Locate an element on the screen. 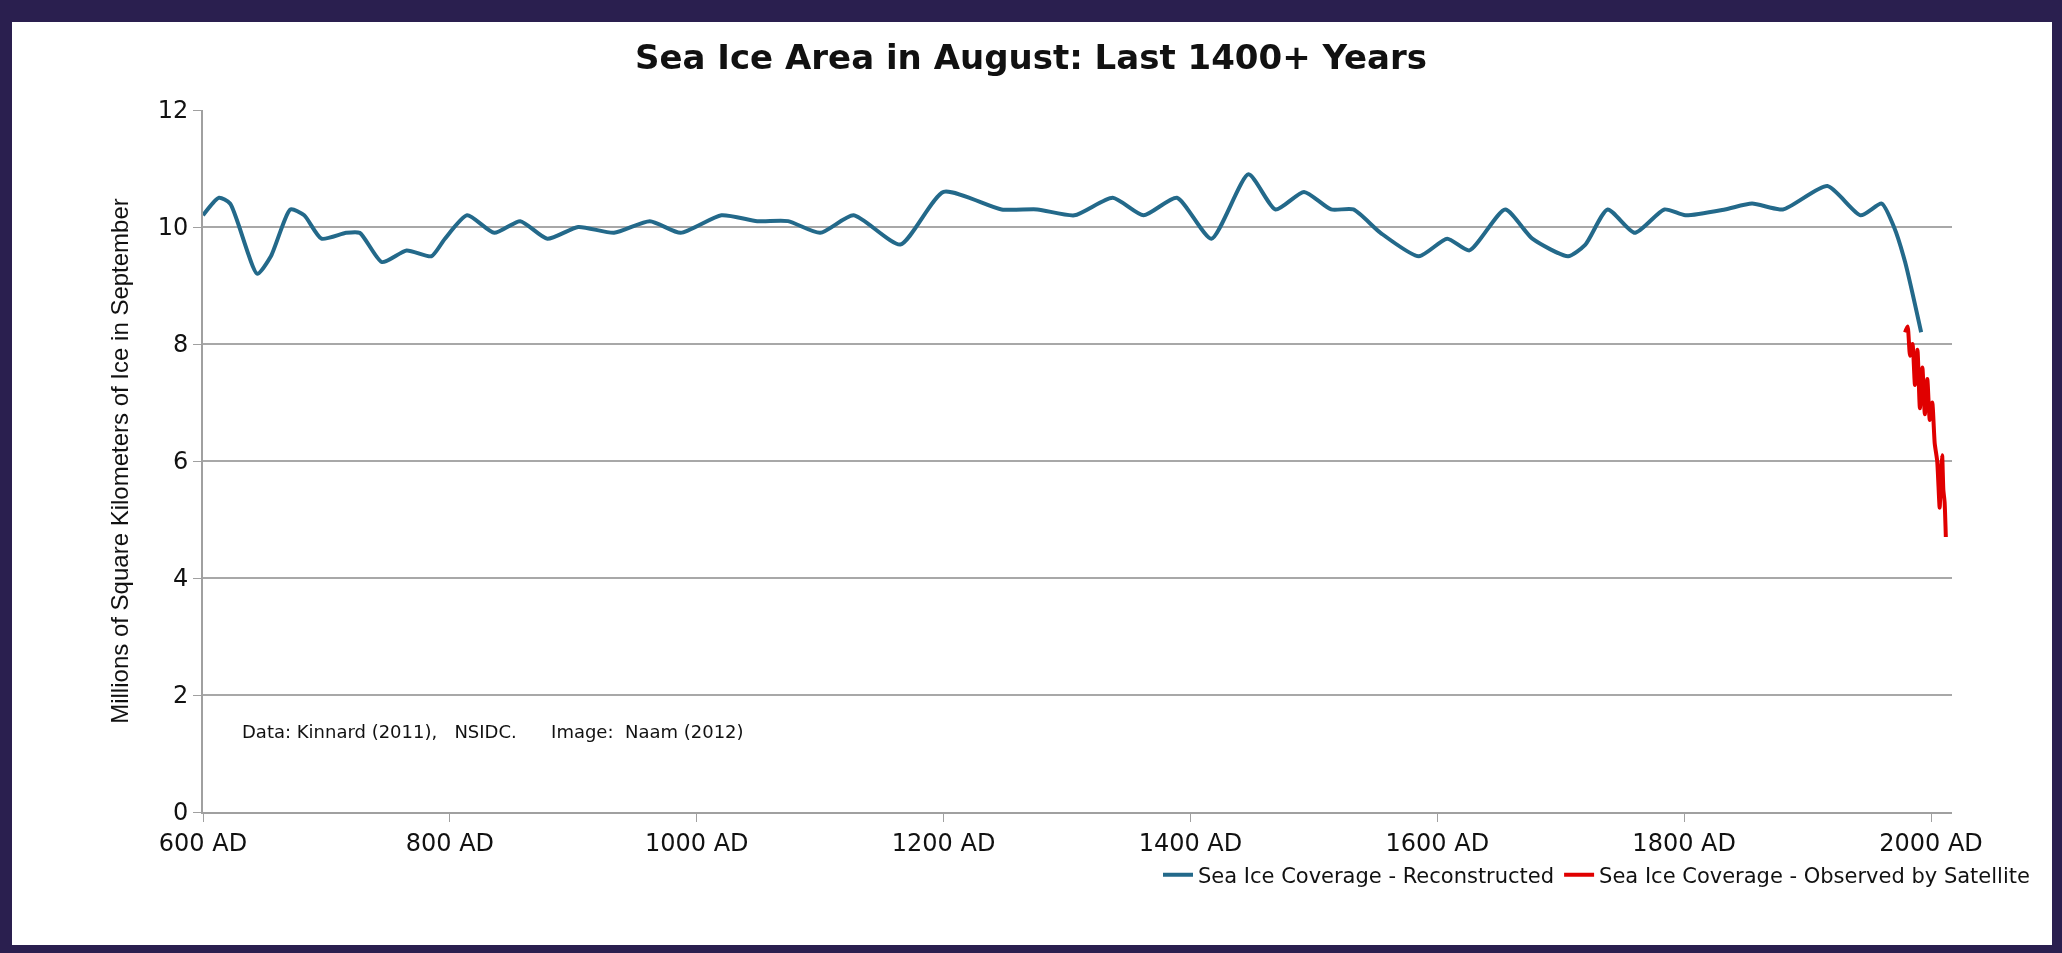  y-tick-label: 10 is located at coordinates (173, 227).